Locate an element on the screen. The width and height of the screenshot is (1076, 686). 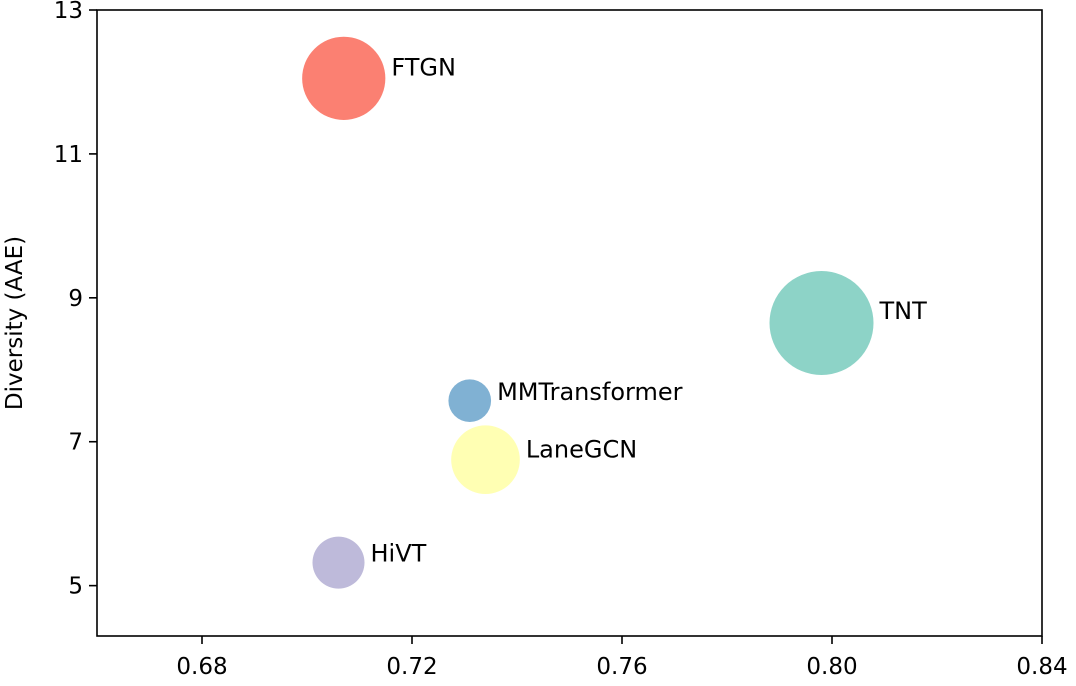
point-lanegcn is located at coordinates (485, 460).